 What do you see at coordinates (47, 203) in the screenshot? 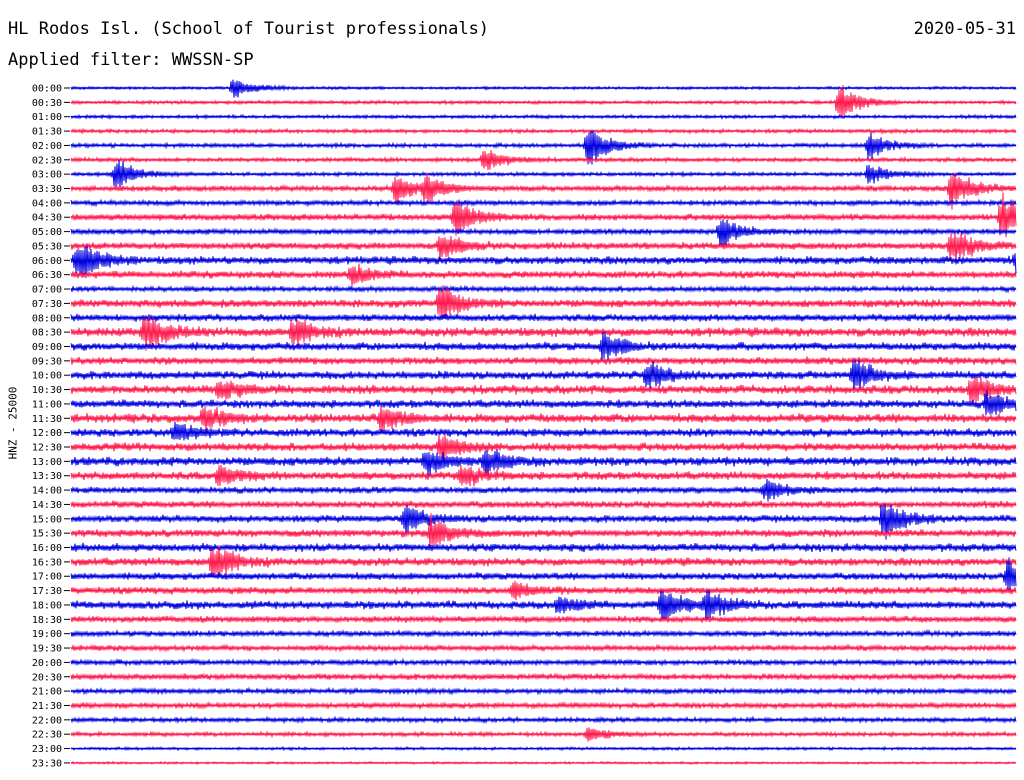
I see `row-time-label: 04:00` at bounding box center [47, 203].